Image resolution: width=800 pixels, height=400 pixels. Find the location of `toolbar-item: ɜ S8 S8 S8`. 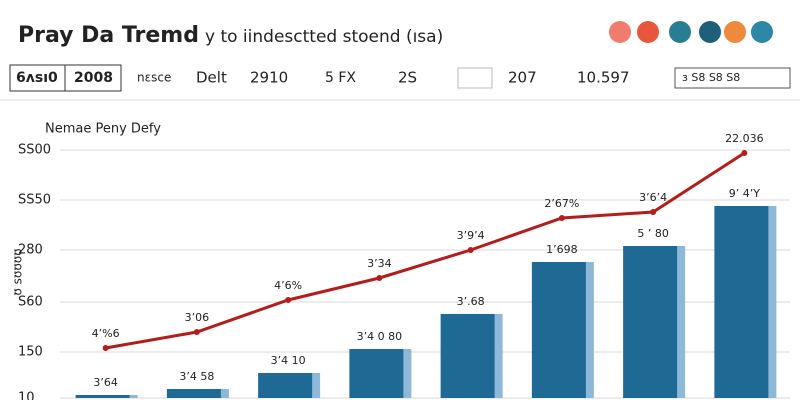

toolbar-item: ɜ S8 S8 S8 is located at coordinates (711, 77).